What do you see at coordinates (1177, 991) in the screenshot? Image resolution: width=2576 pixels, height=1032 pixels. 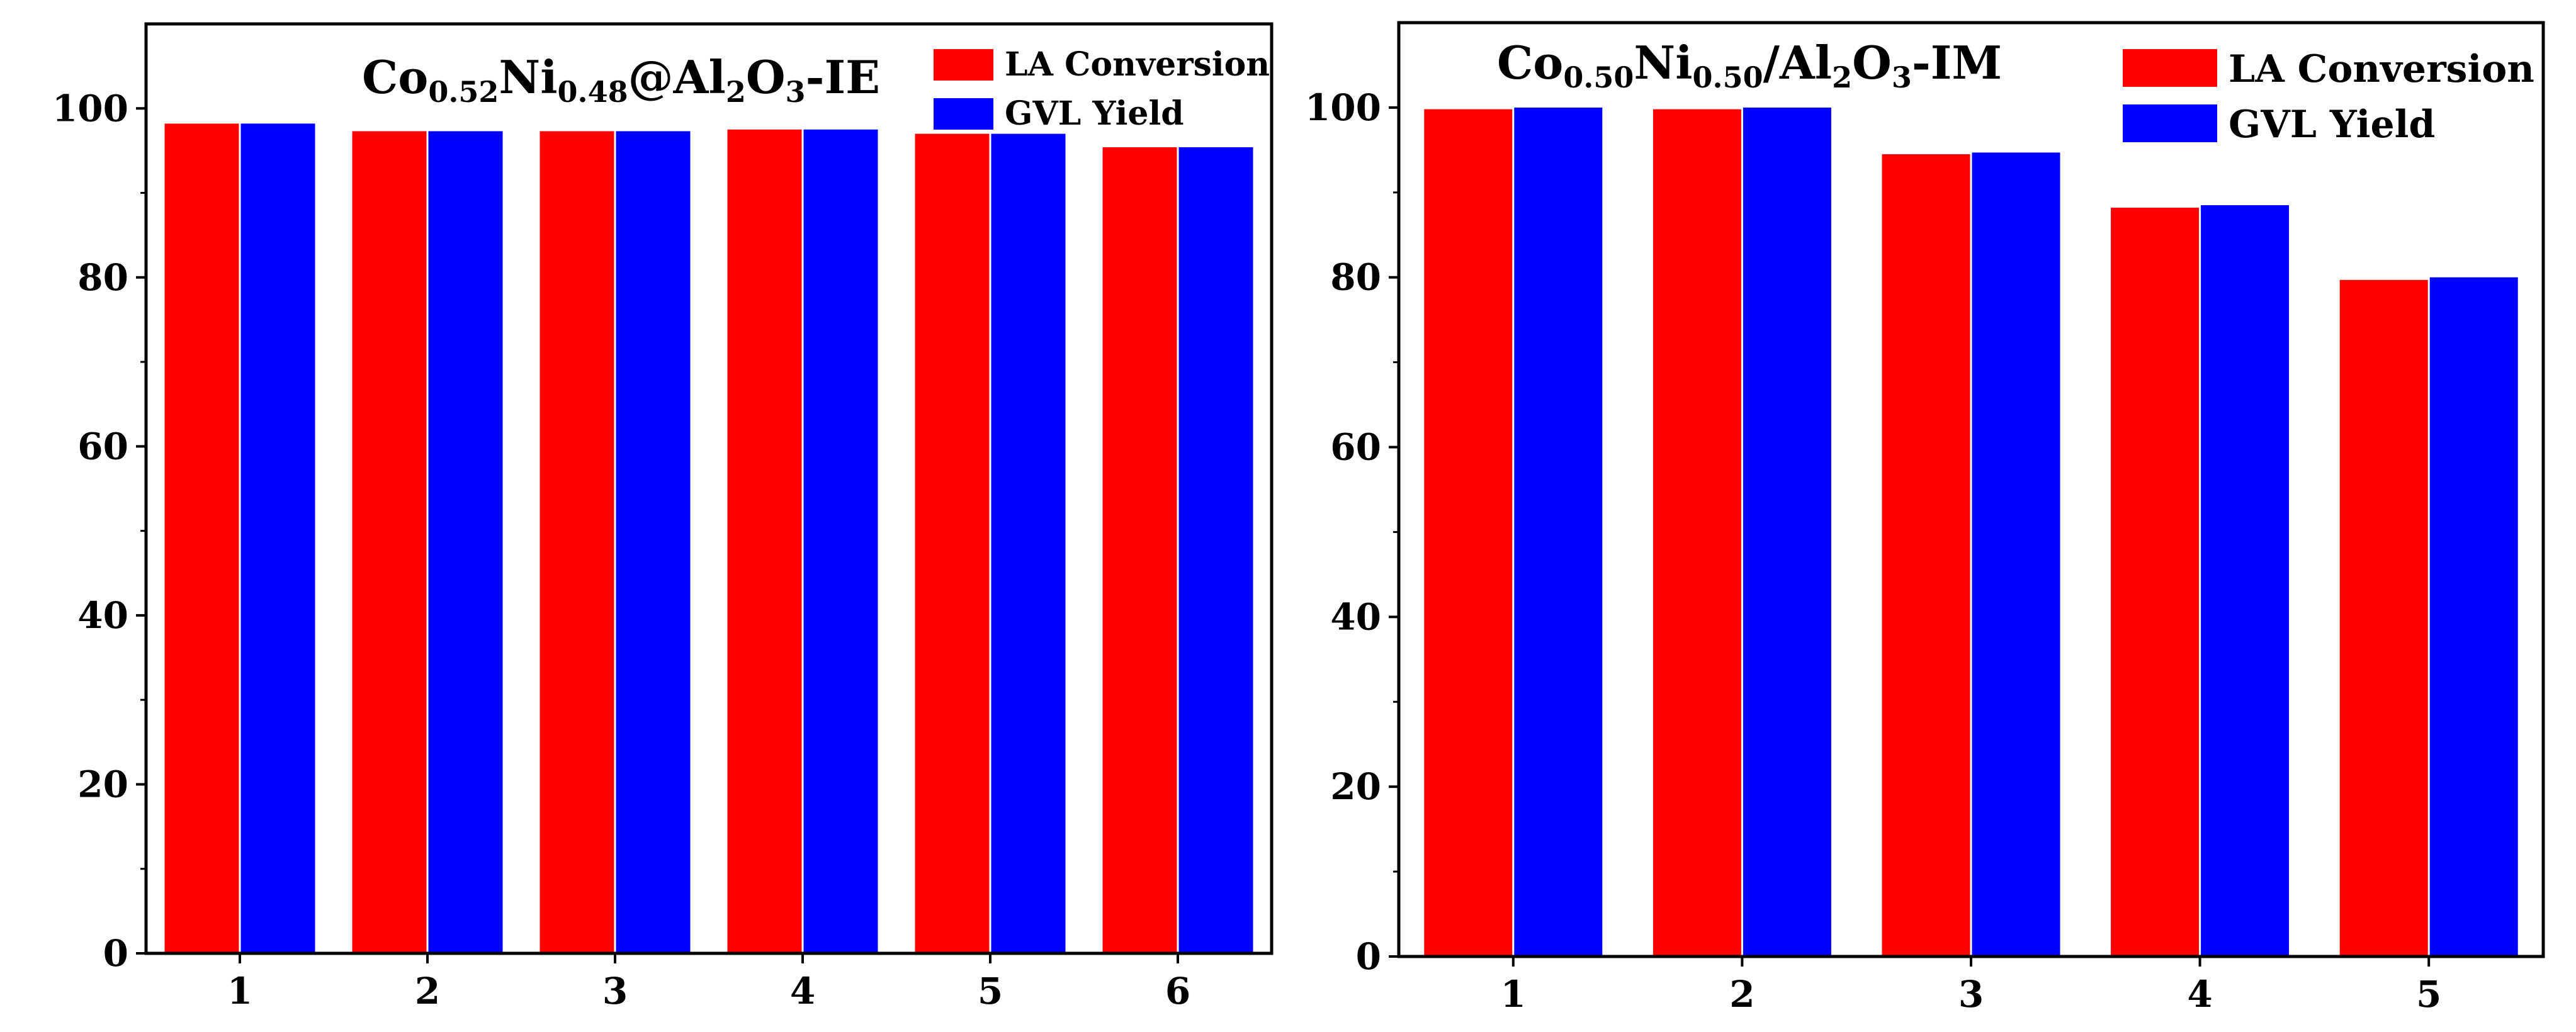 I see `x-tick-label: 6` at bounding box center [1177, 991].